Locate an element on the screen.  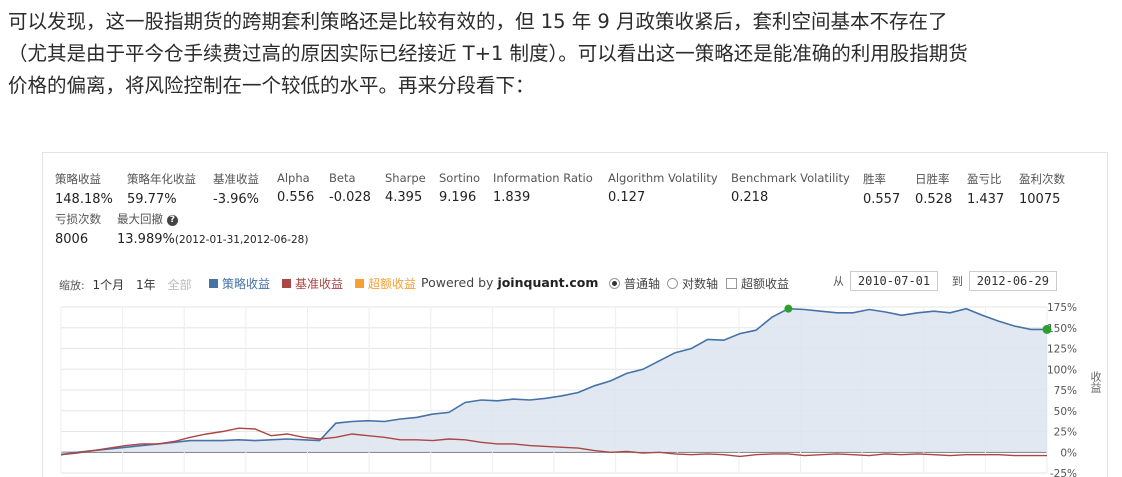
stat-loss-count: 亏损次数 8006 is located at coordinates (78, 229).